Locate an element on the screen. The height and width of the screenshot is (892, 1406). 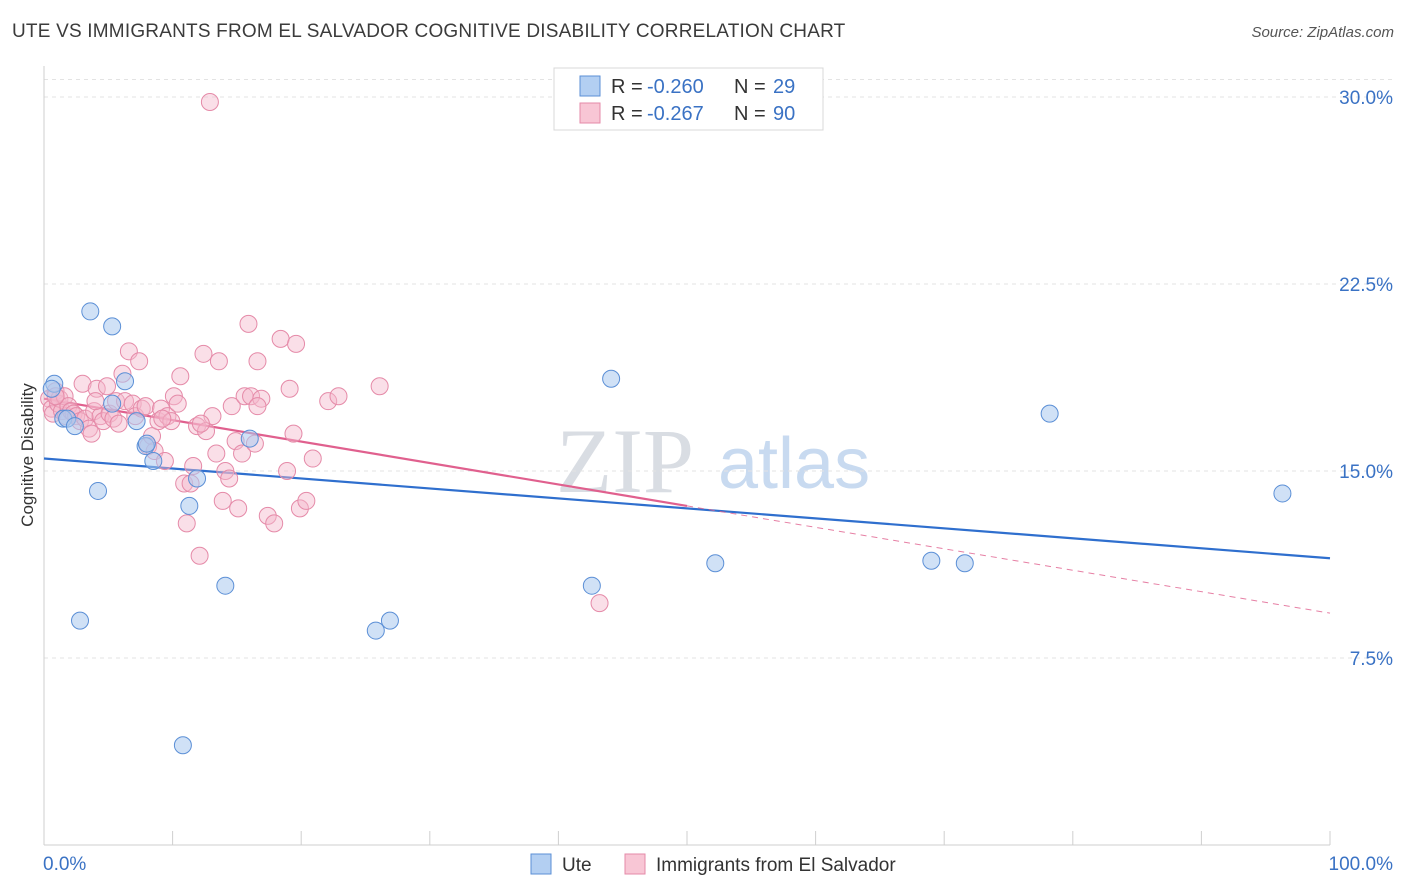
series-legend: Ute Immigrants from El Salvador is located at coordinates (713, 864).